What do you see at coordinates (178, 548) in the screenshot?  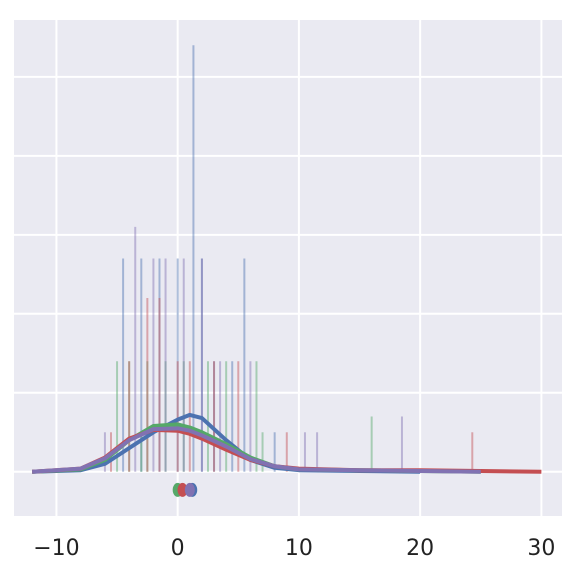 I see `x-tick-label: 0` at bounding box center [178, 548].